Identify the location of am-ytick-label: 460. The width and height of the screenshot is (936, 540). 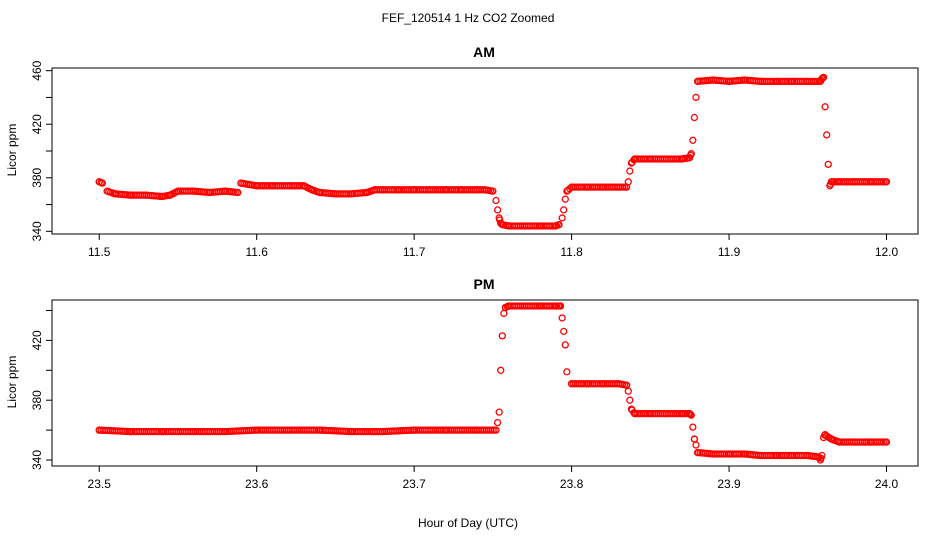
(37, 70).